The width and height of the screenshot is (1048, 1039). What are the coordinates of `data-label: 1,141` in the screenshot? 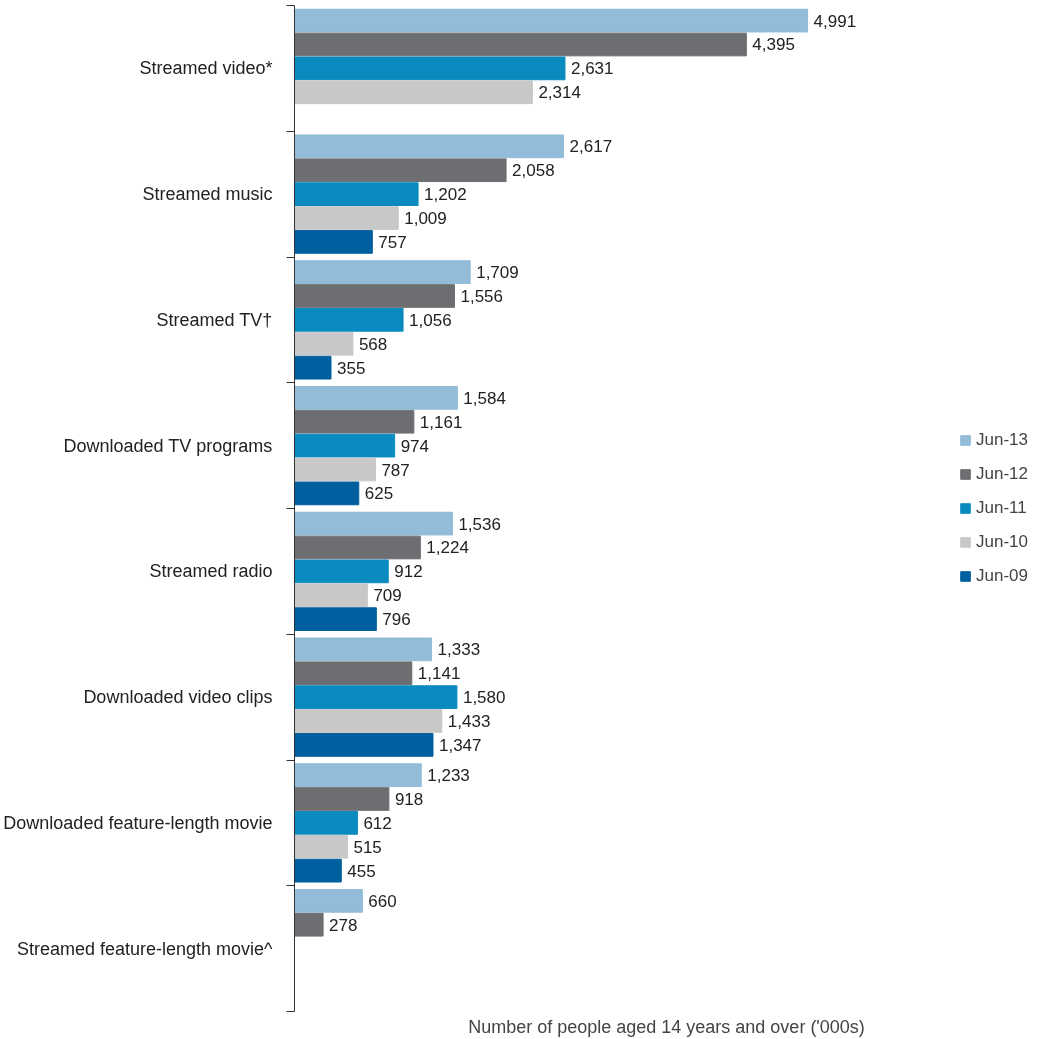 It's located at (439, 674).